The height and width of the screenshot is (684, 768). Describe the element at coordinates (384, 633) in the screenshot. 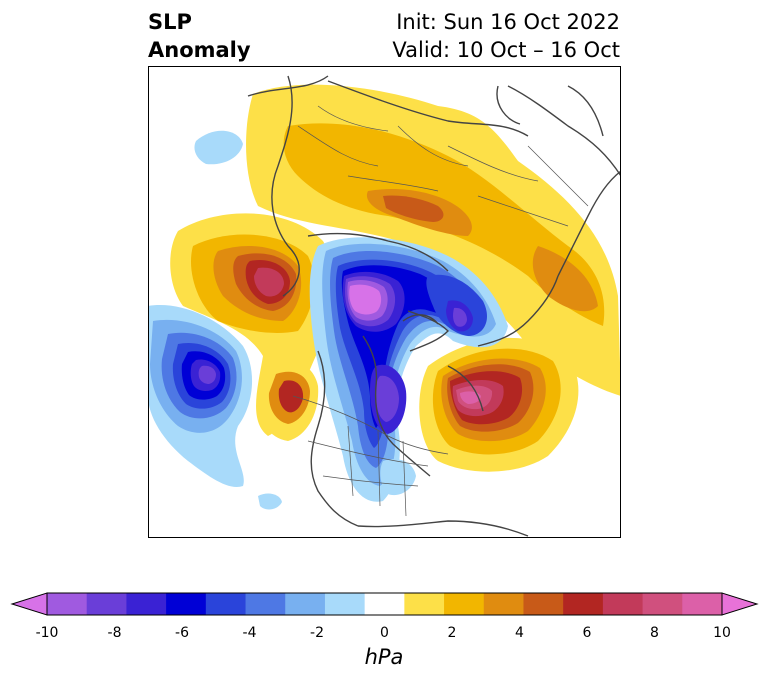

I see `colorbar-tick-label: 0` at that location.